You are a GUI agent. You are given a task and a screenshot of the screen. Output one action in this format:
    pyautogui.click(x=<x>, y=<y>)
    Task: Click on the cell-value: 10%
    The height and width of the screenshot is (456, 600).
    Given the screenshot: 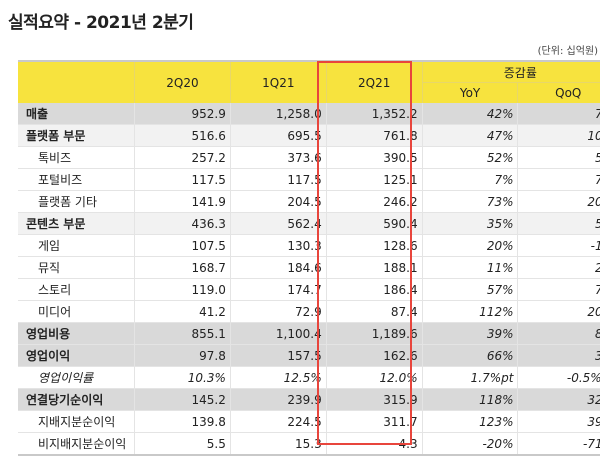 What is the action you would take?
    pyautogui.click(x=558, y=135)
    